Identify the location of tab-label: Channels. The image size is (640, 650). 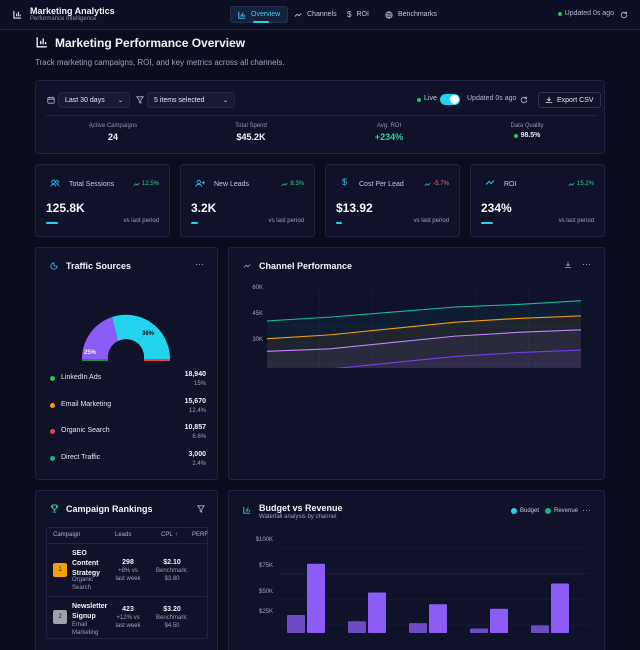
(322, 14).